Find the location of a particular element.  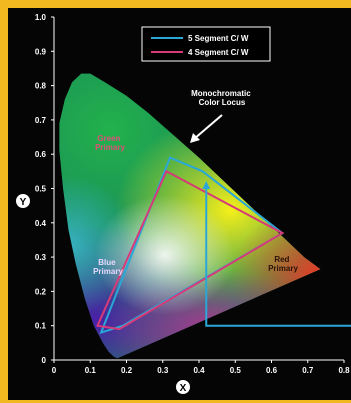

y-tick-label: 0.1 is located at coordinates (41, 326).